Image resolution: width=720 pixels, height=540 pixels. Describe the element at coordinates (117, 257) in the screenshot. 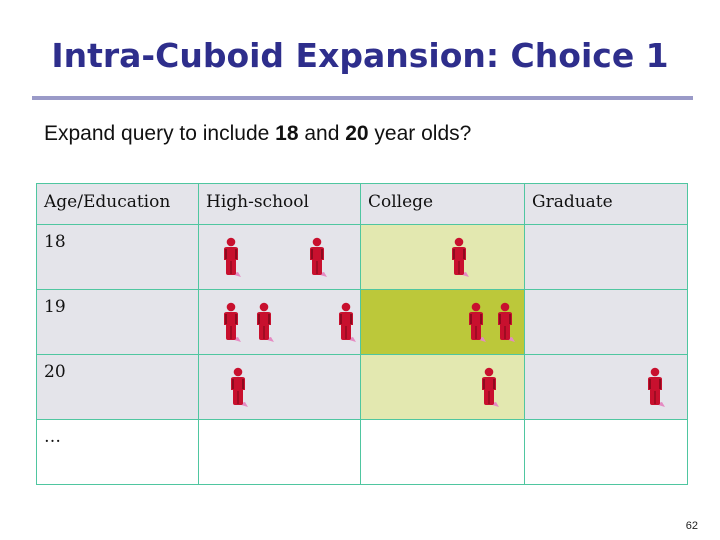

I see `row-label-cell: 18` at that location.